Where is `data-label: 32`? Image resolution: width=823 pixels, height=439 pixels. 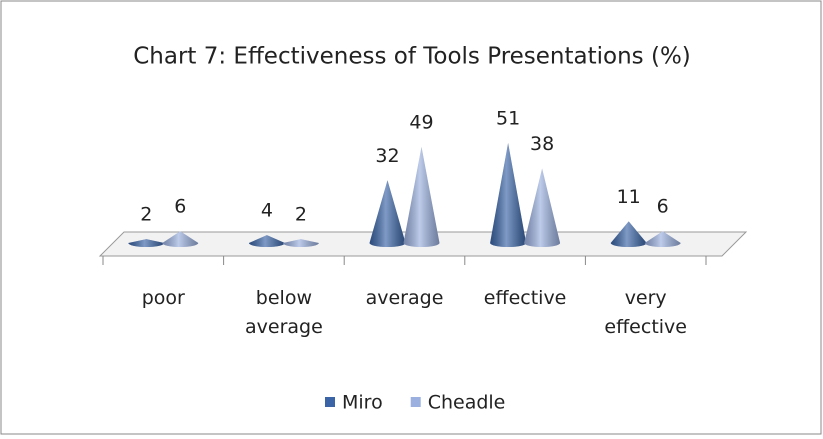 data-label: 32 is located at coordinates (387, 156).